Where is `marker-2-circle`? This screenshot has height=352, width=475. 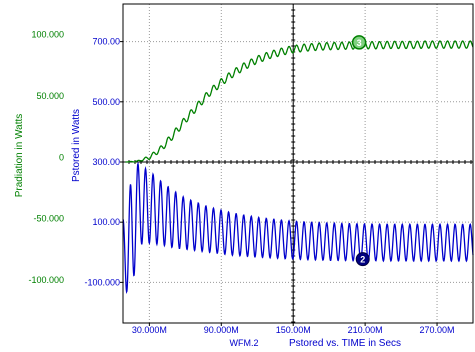 marker-2-circle is located at coordinates (362, 259).